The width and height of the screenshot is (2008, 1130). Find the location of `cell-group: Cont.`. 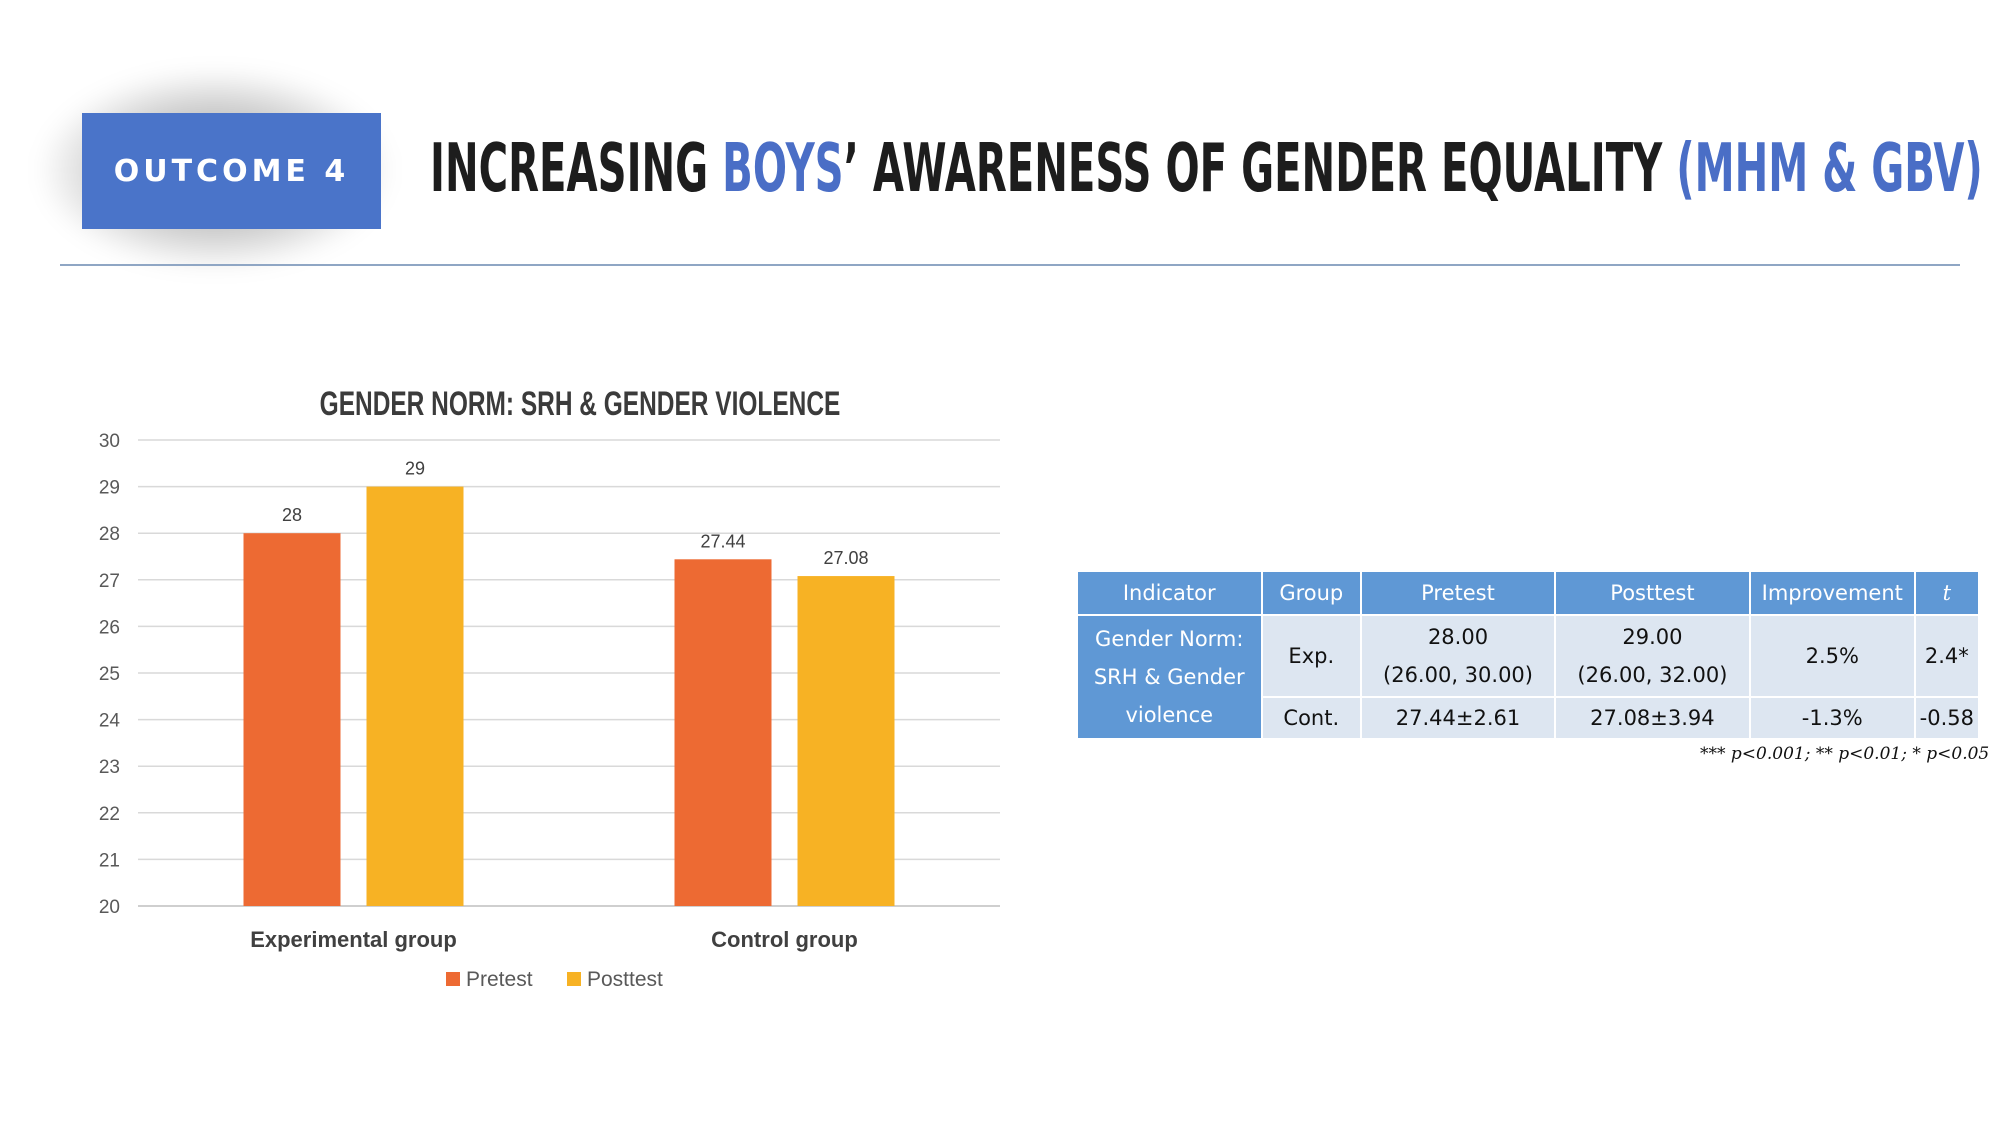

cell-group: Cont. is located at coordinates (1311, 718).